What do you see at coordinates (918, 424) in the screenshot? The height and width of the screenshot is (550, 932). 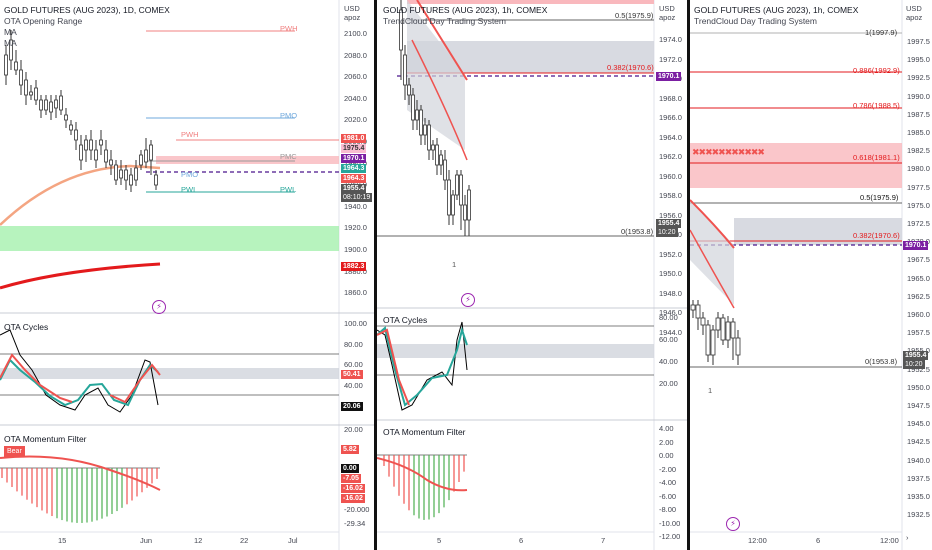 I see `price-tick: 1945.0` at bounding box center [918, 424].